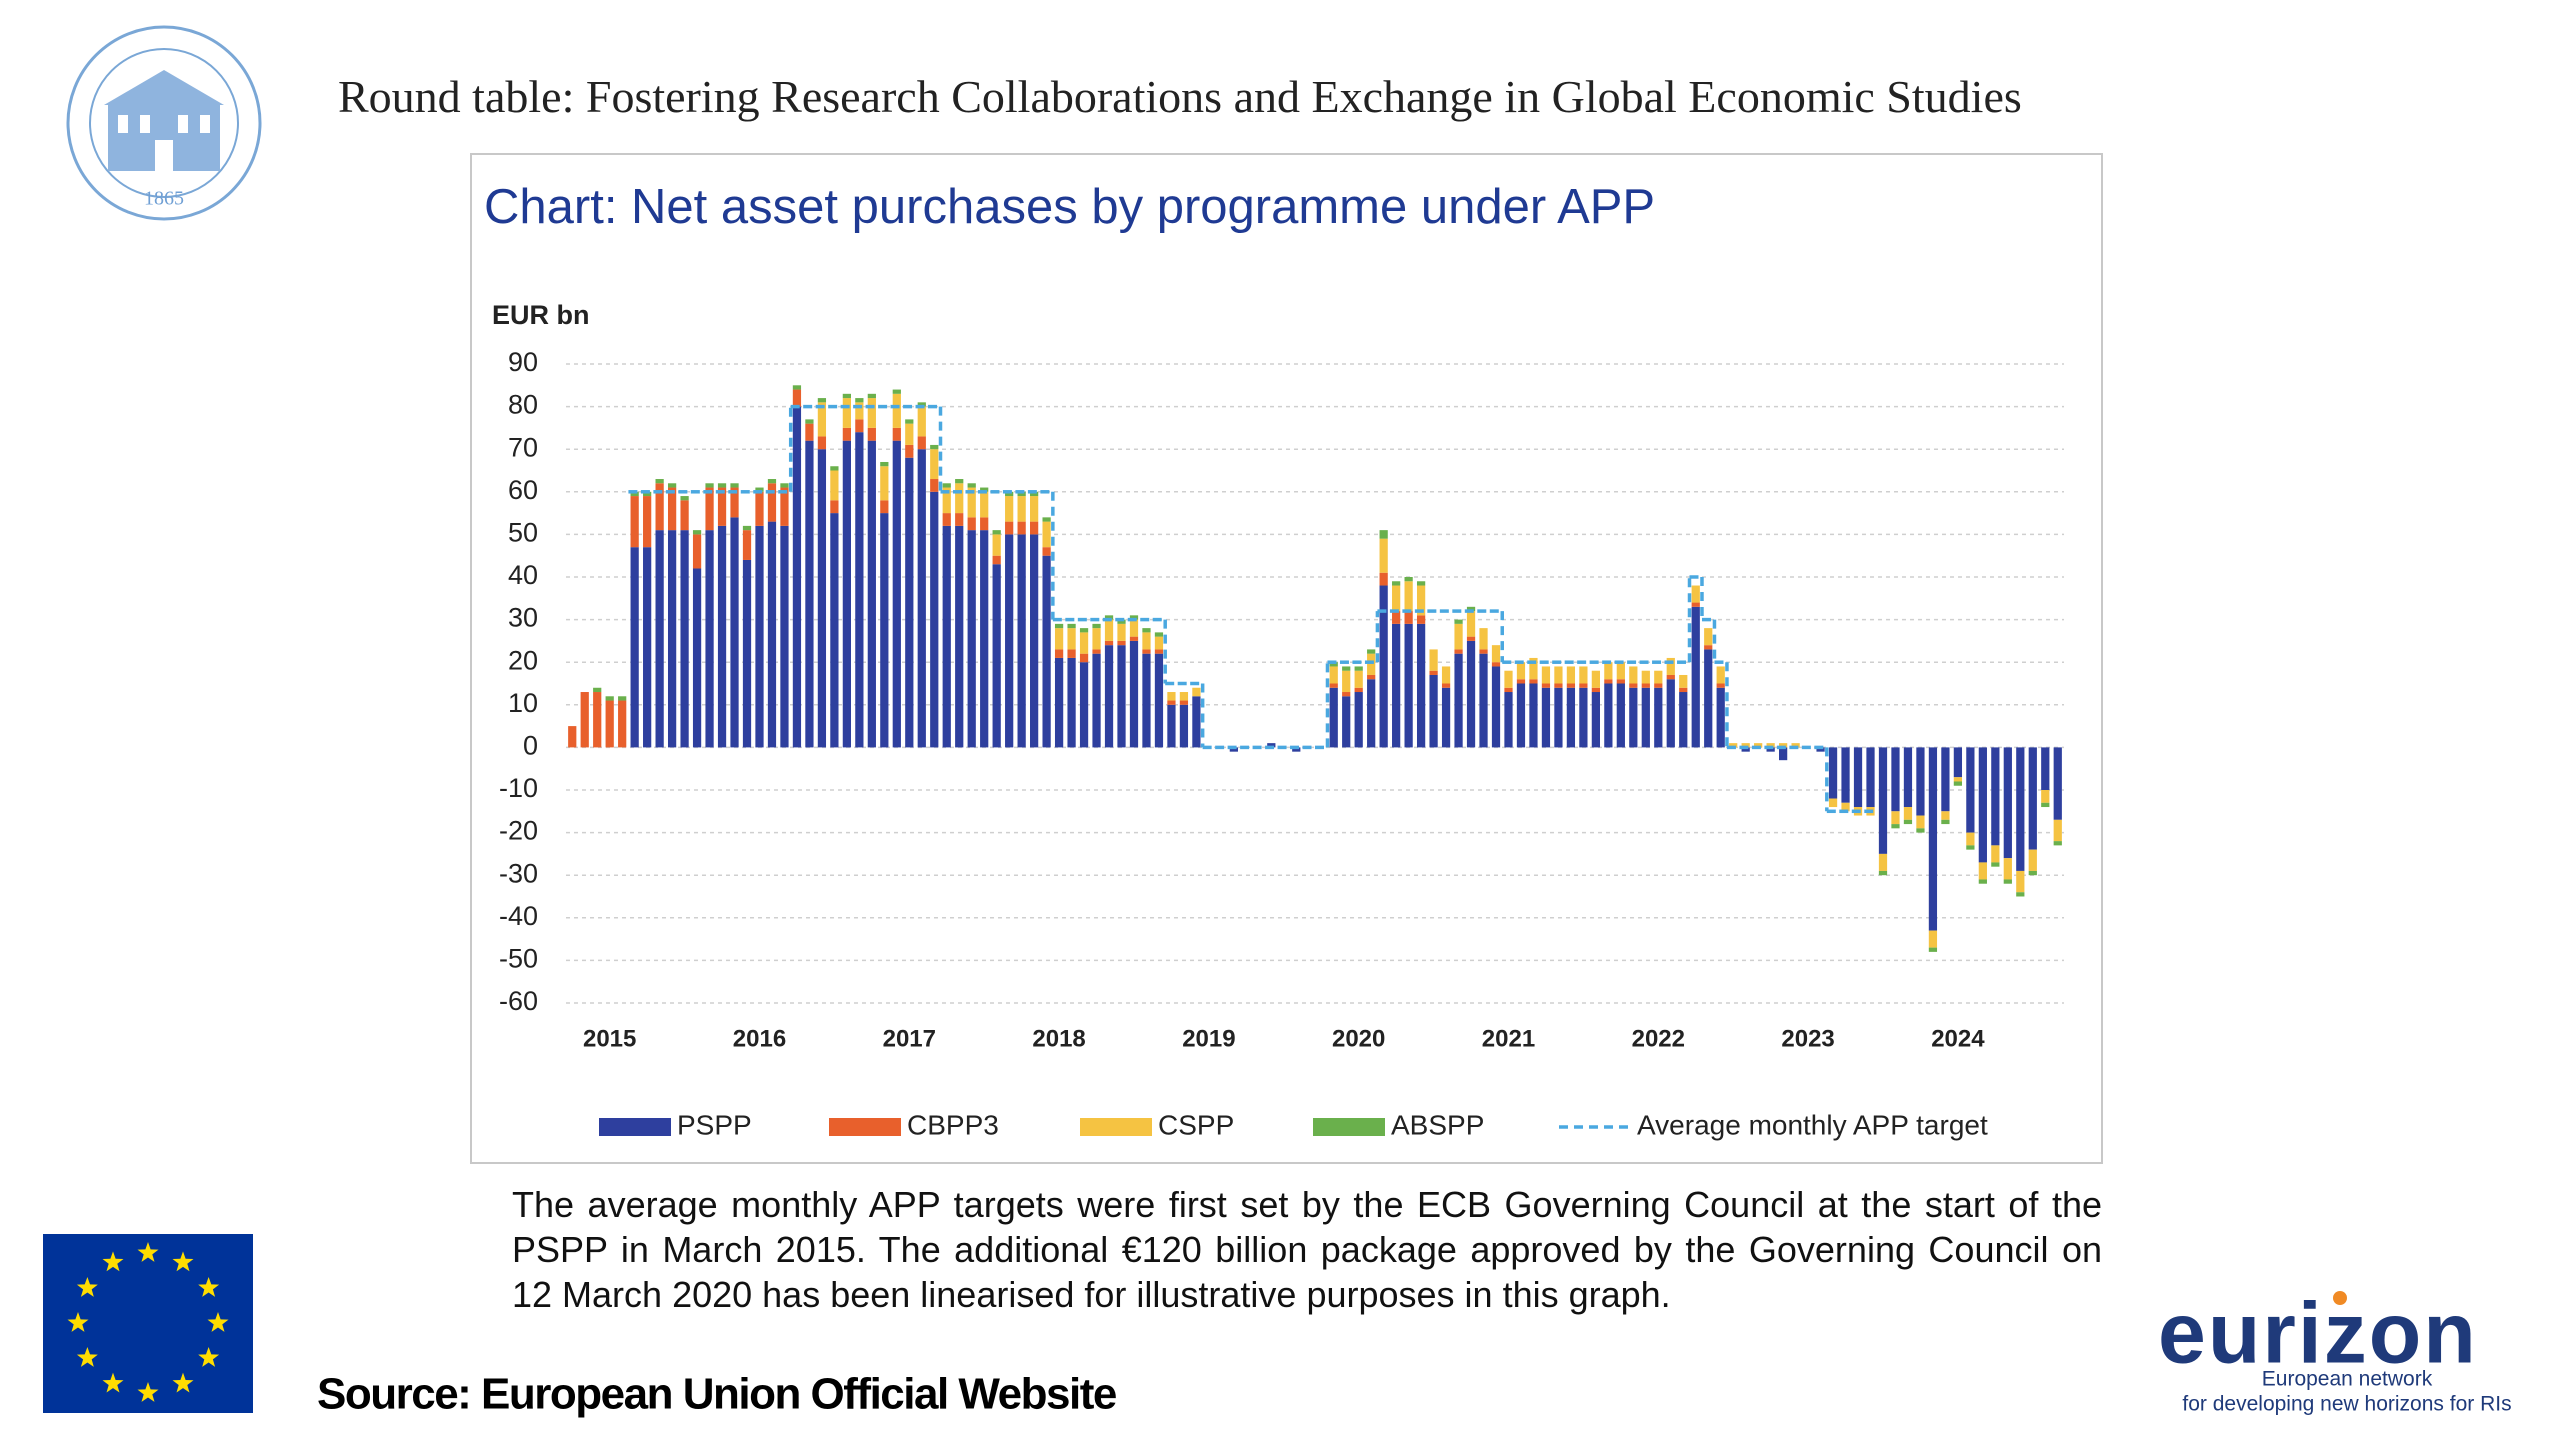 The height and width of the screenshot is (1440, 2560). I want to click on y-tick-label: -30, so click(518, 873).